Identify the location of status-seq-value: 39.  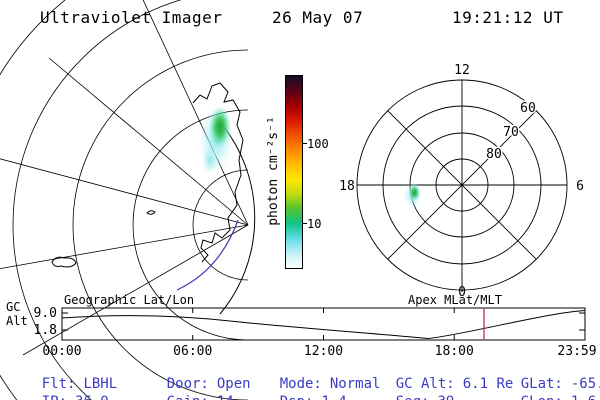
(445, 397).